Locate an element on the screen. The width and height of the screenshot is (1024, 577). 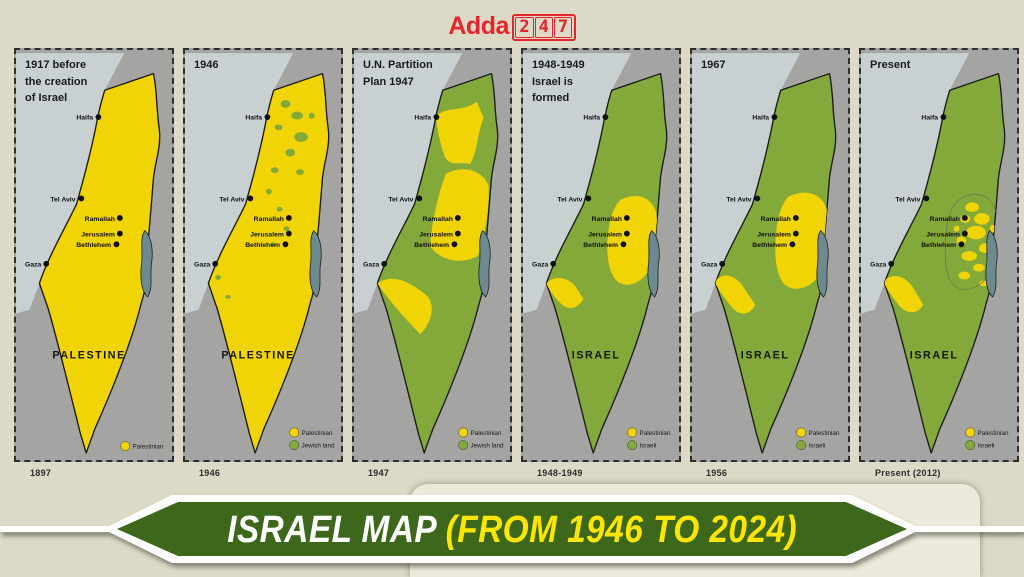
panel-caption: 1946 is located at coordinates (210, 473).